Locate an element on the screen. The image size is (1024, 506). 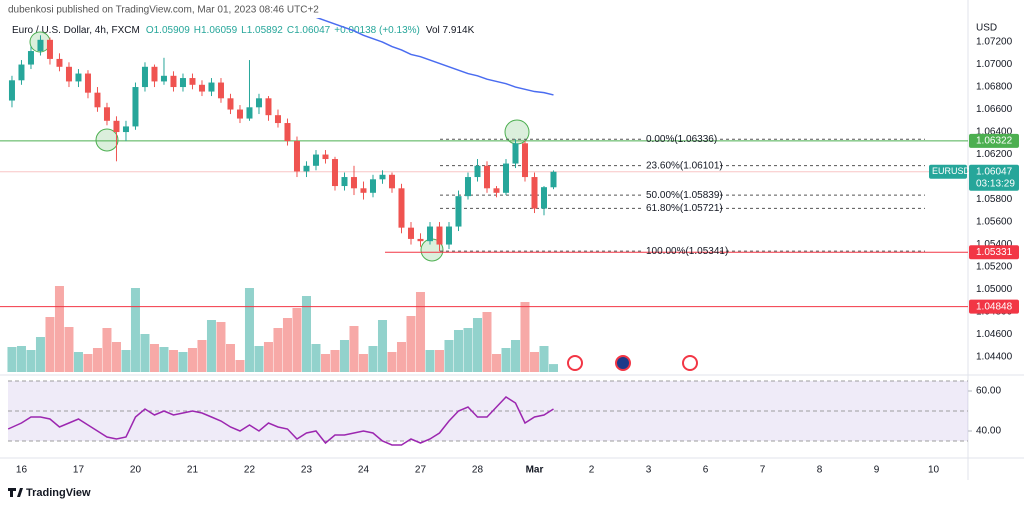
symbol: Euro / U.S. Dollar, 4h, FXCM is located at coordinates (76, 30).